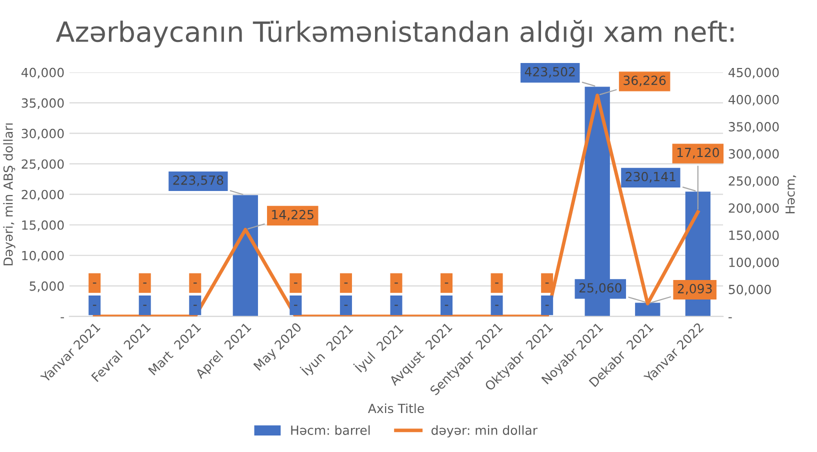 The image size is (817, 452). I want to click on data-label: 223,578, so click(198, 180).